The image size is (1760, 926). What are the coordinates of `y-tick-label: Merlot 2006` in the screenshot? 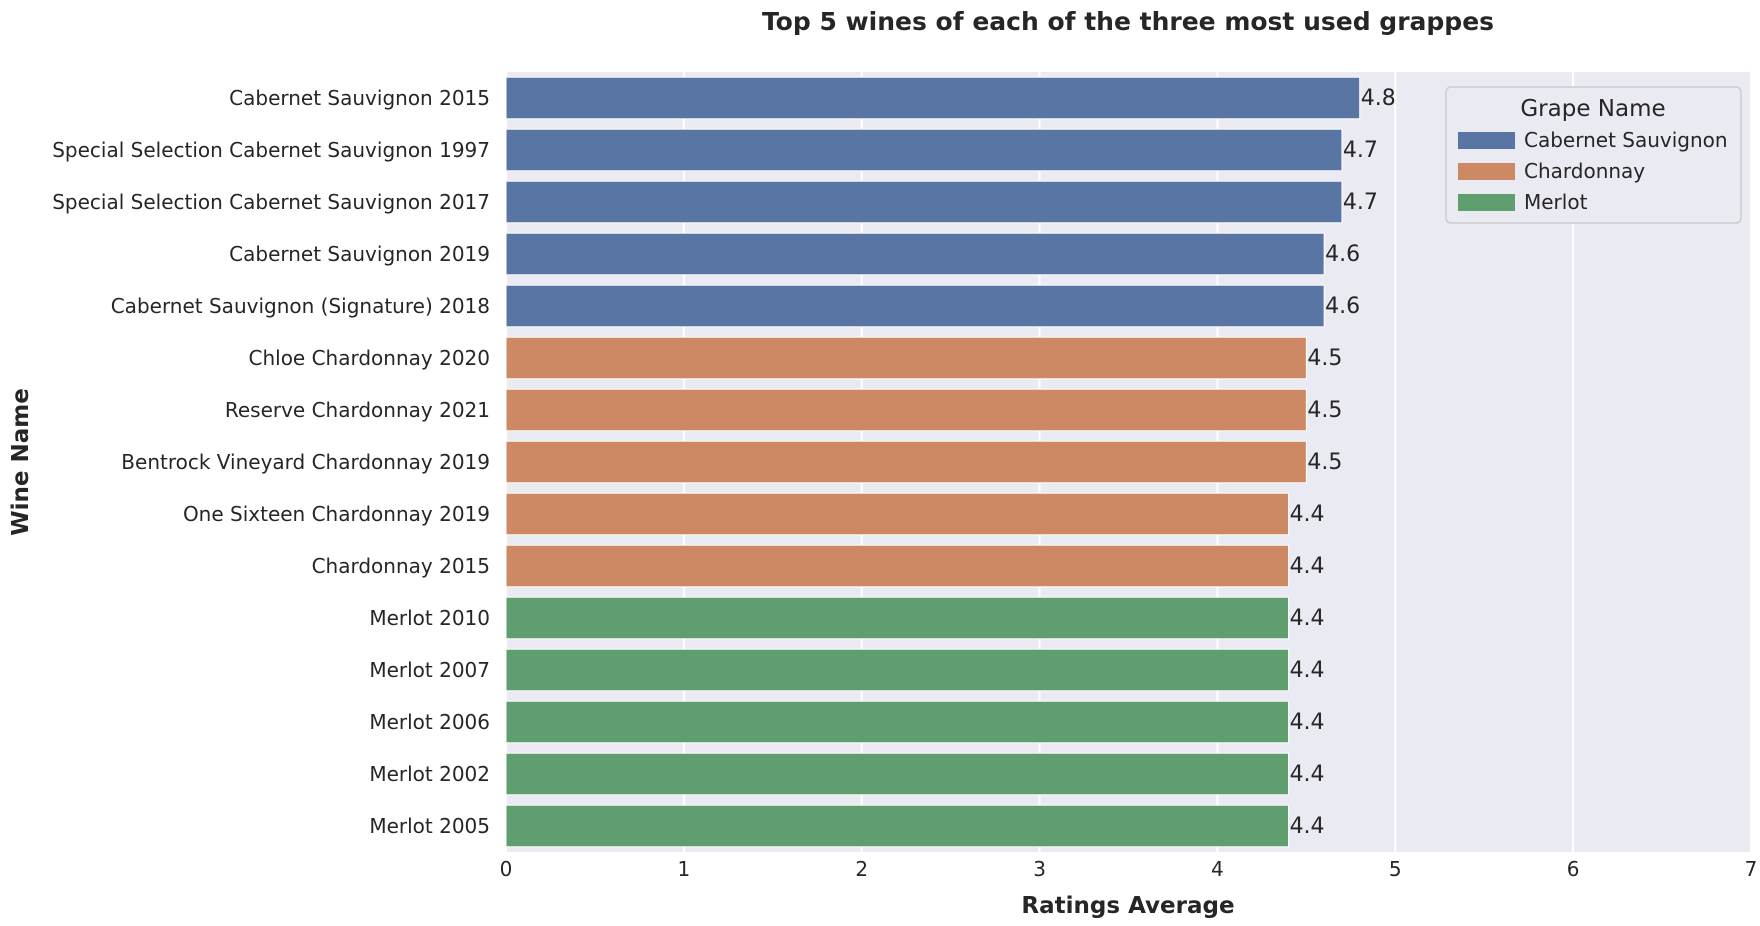 It's located at (429, 722).